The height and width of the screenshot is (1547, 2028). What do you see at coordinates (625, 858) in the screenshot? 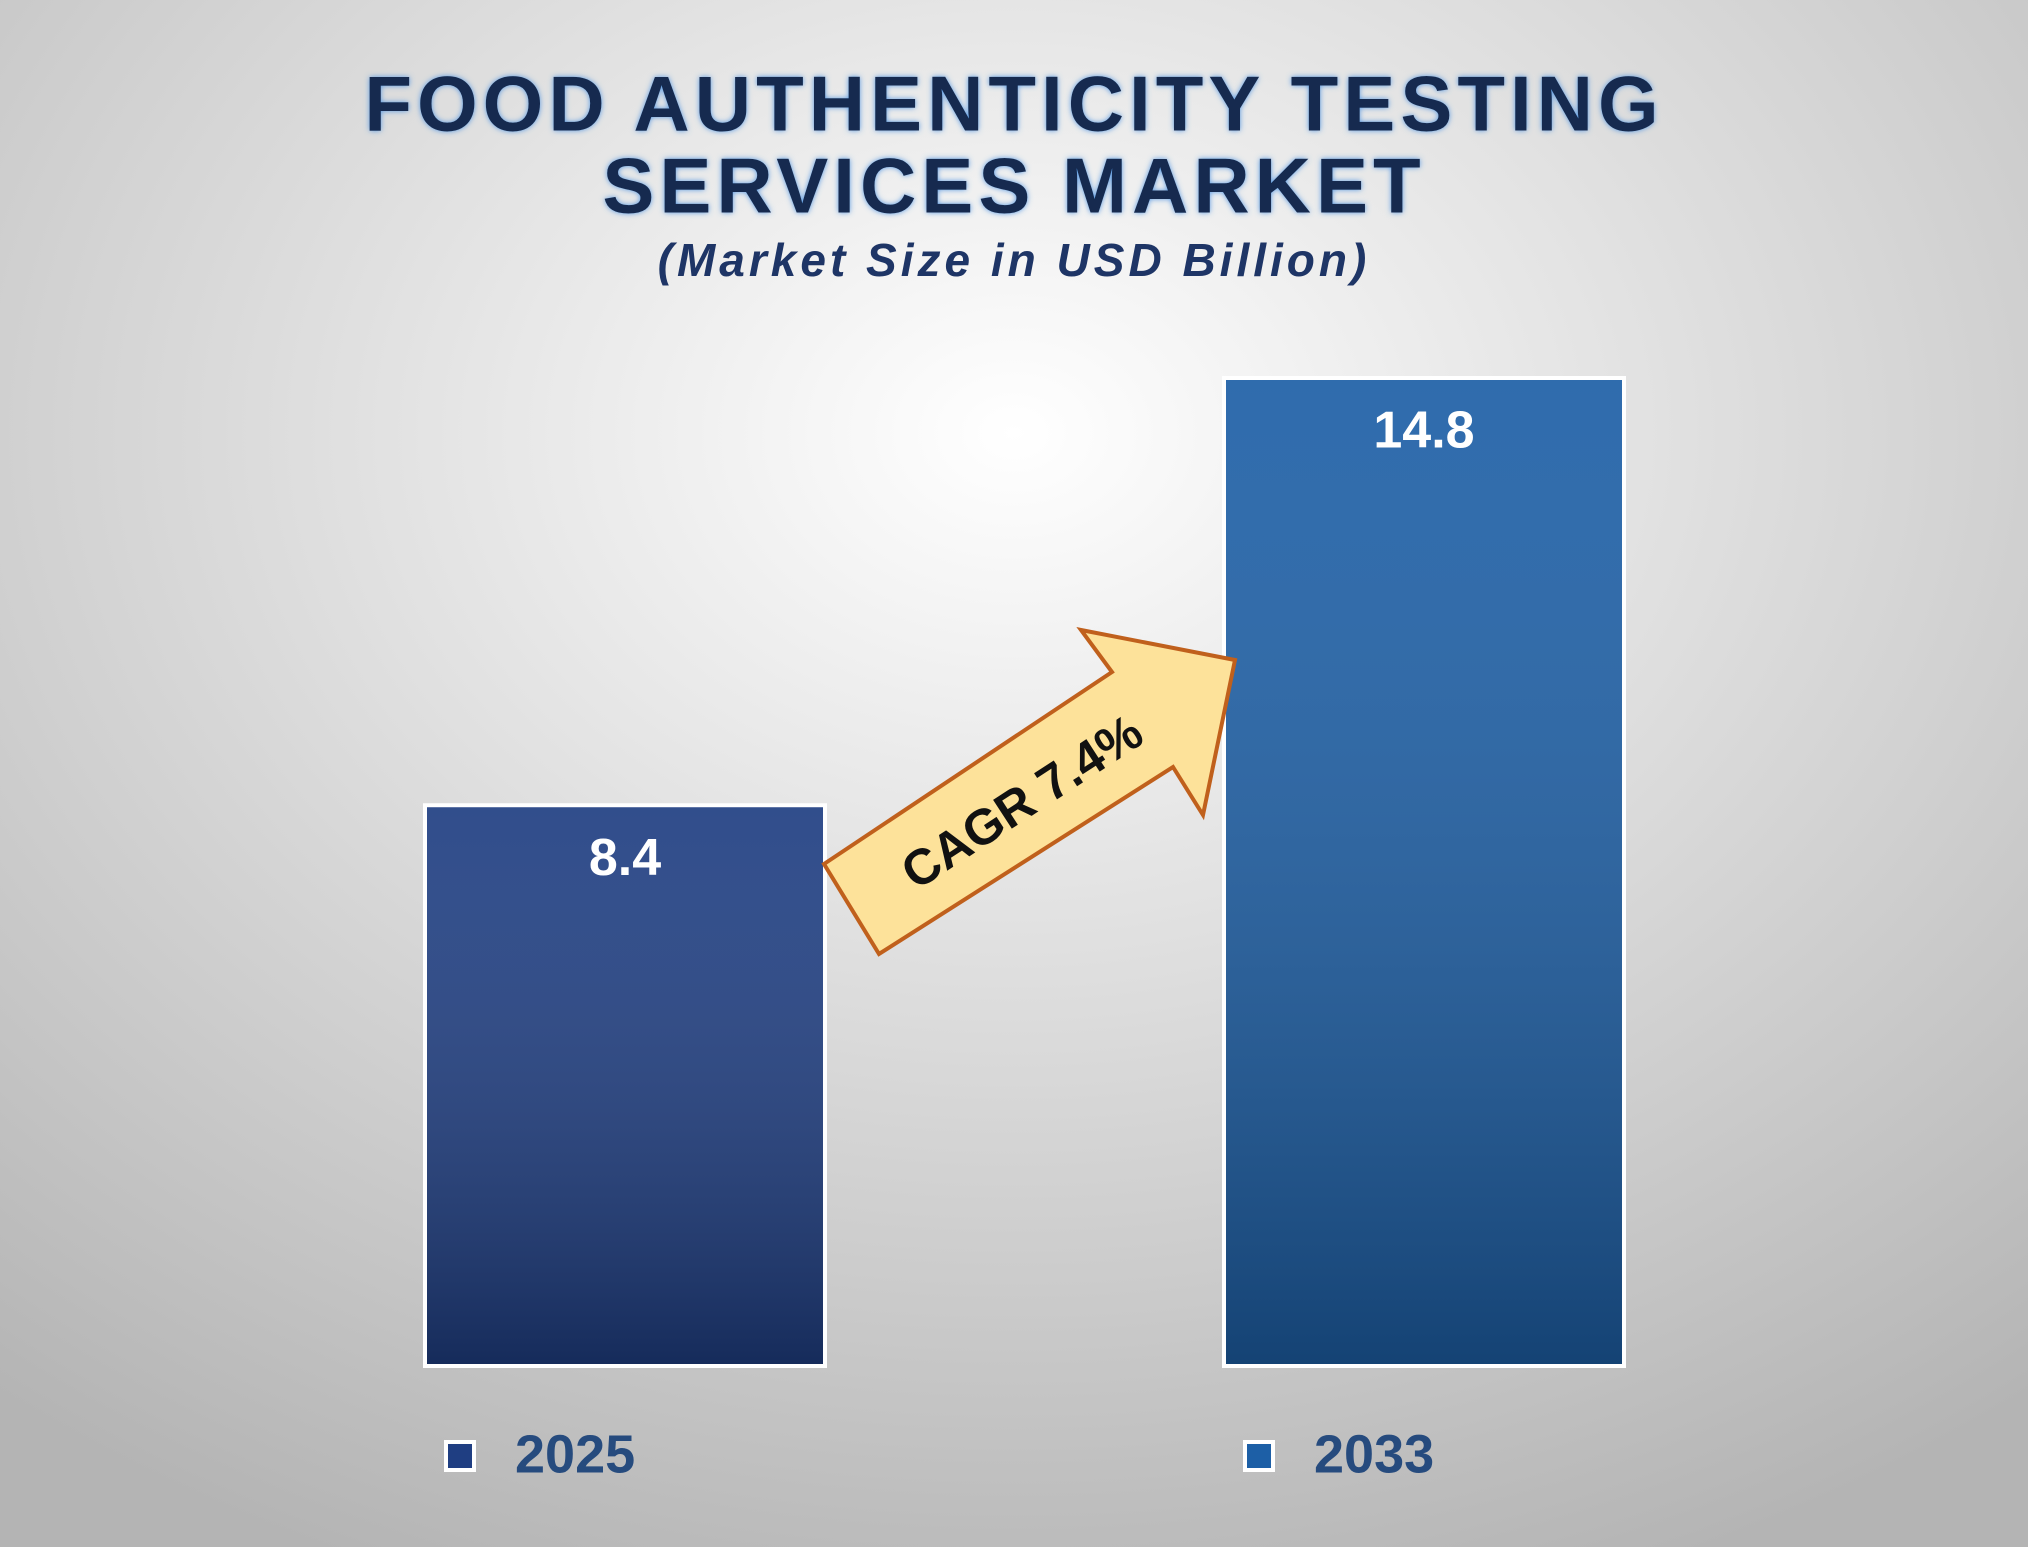
I see `value-label: 8.4` at bounding box center [625, 858].